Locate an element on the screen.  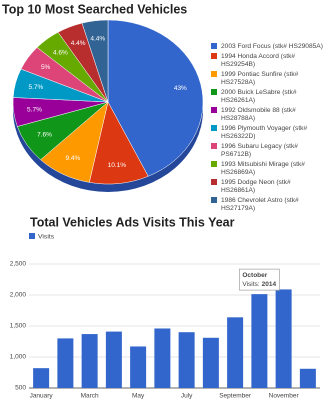
legend-label: 1995 Dodge Neon (stk# HS26861A) is located at coordinates (256, 186).